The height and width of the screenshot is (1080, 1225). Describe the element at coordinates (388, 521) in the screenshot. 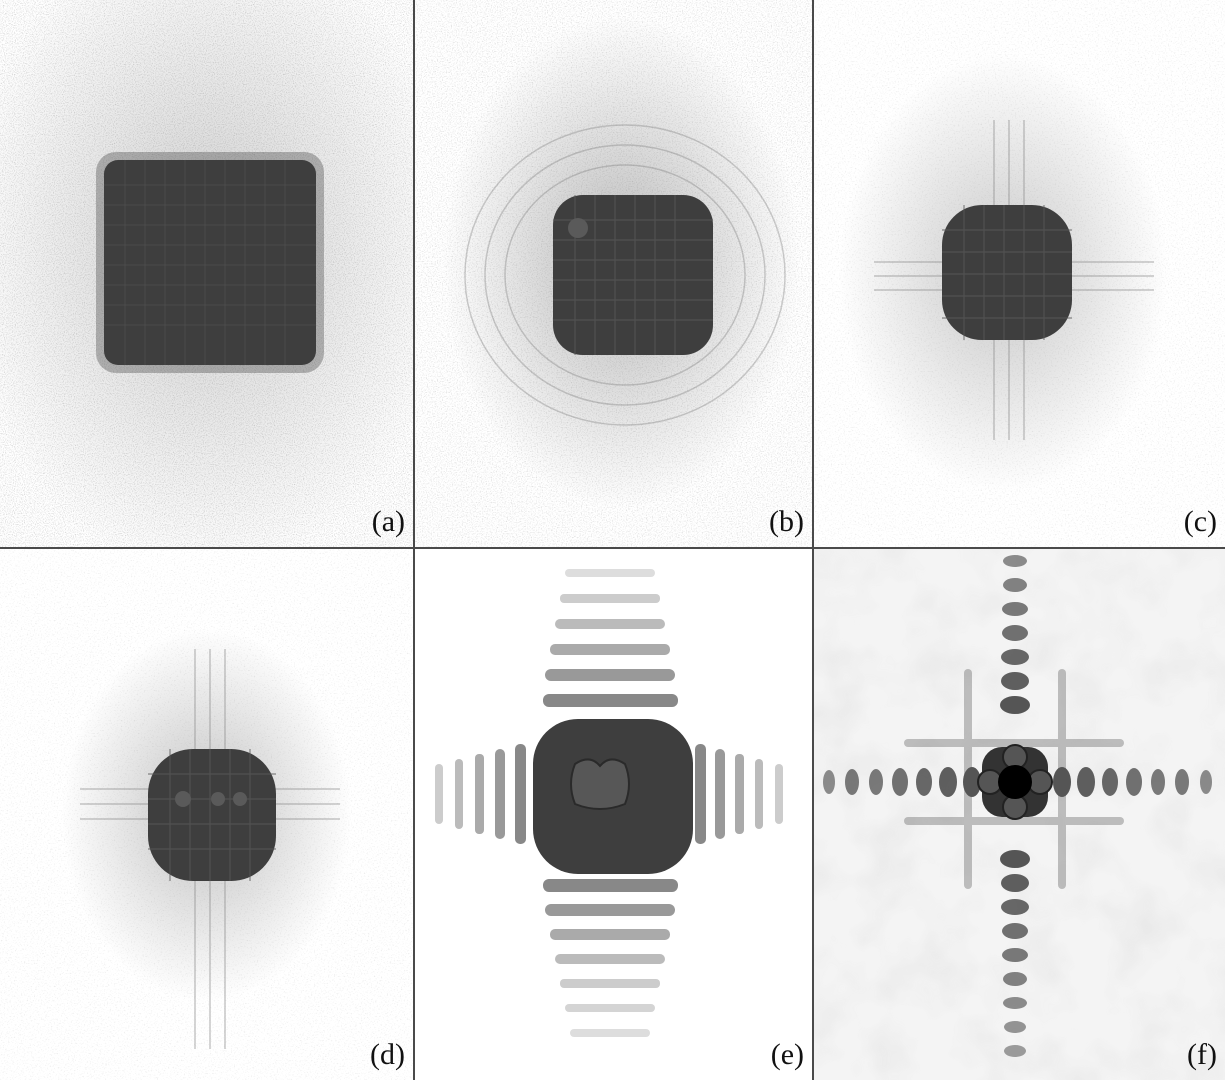

I see `panel-a-label: (a)` at that location.